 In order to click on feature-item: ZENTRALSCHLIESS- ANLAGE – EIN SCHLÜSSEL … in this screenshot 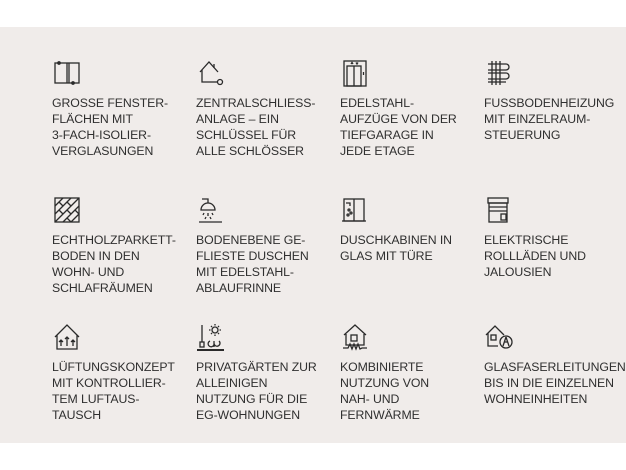, I will do `click(268, 108)`.